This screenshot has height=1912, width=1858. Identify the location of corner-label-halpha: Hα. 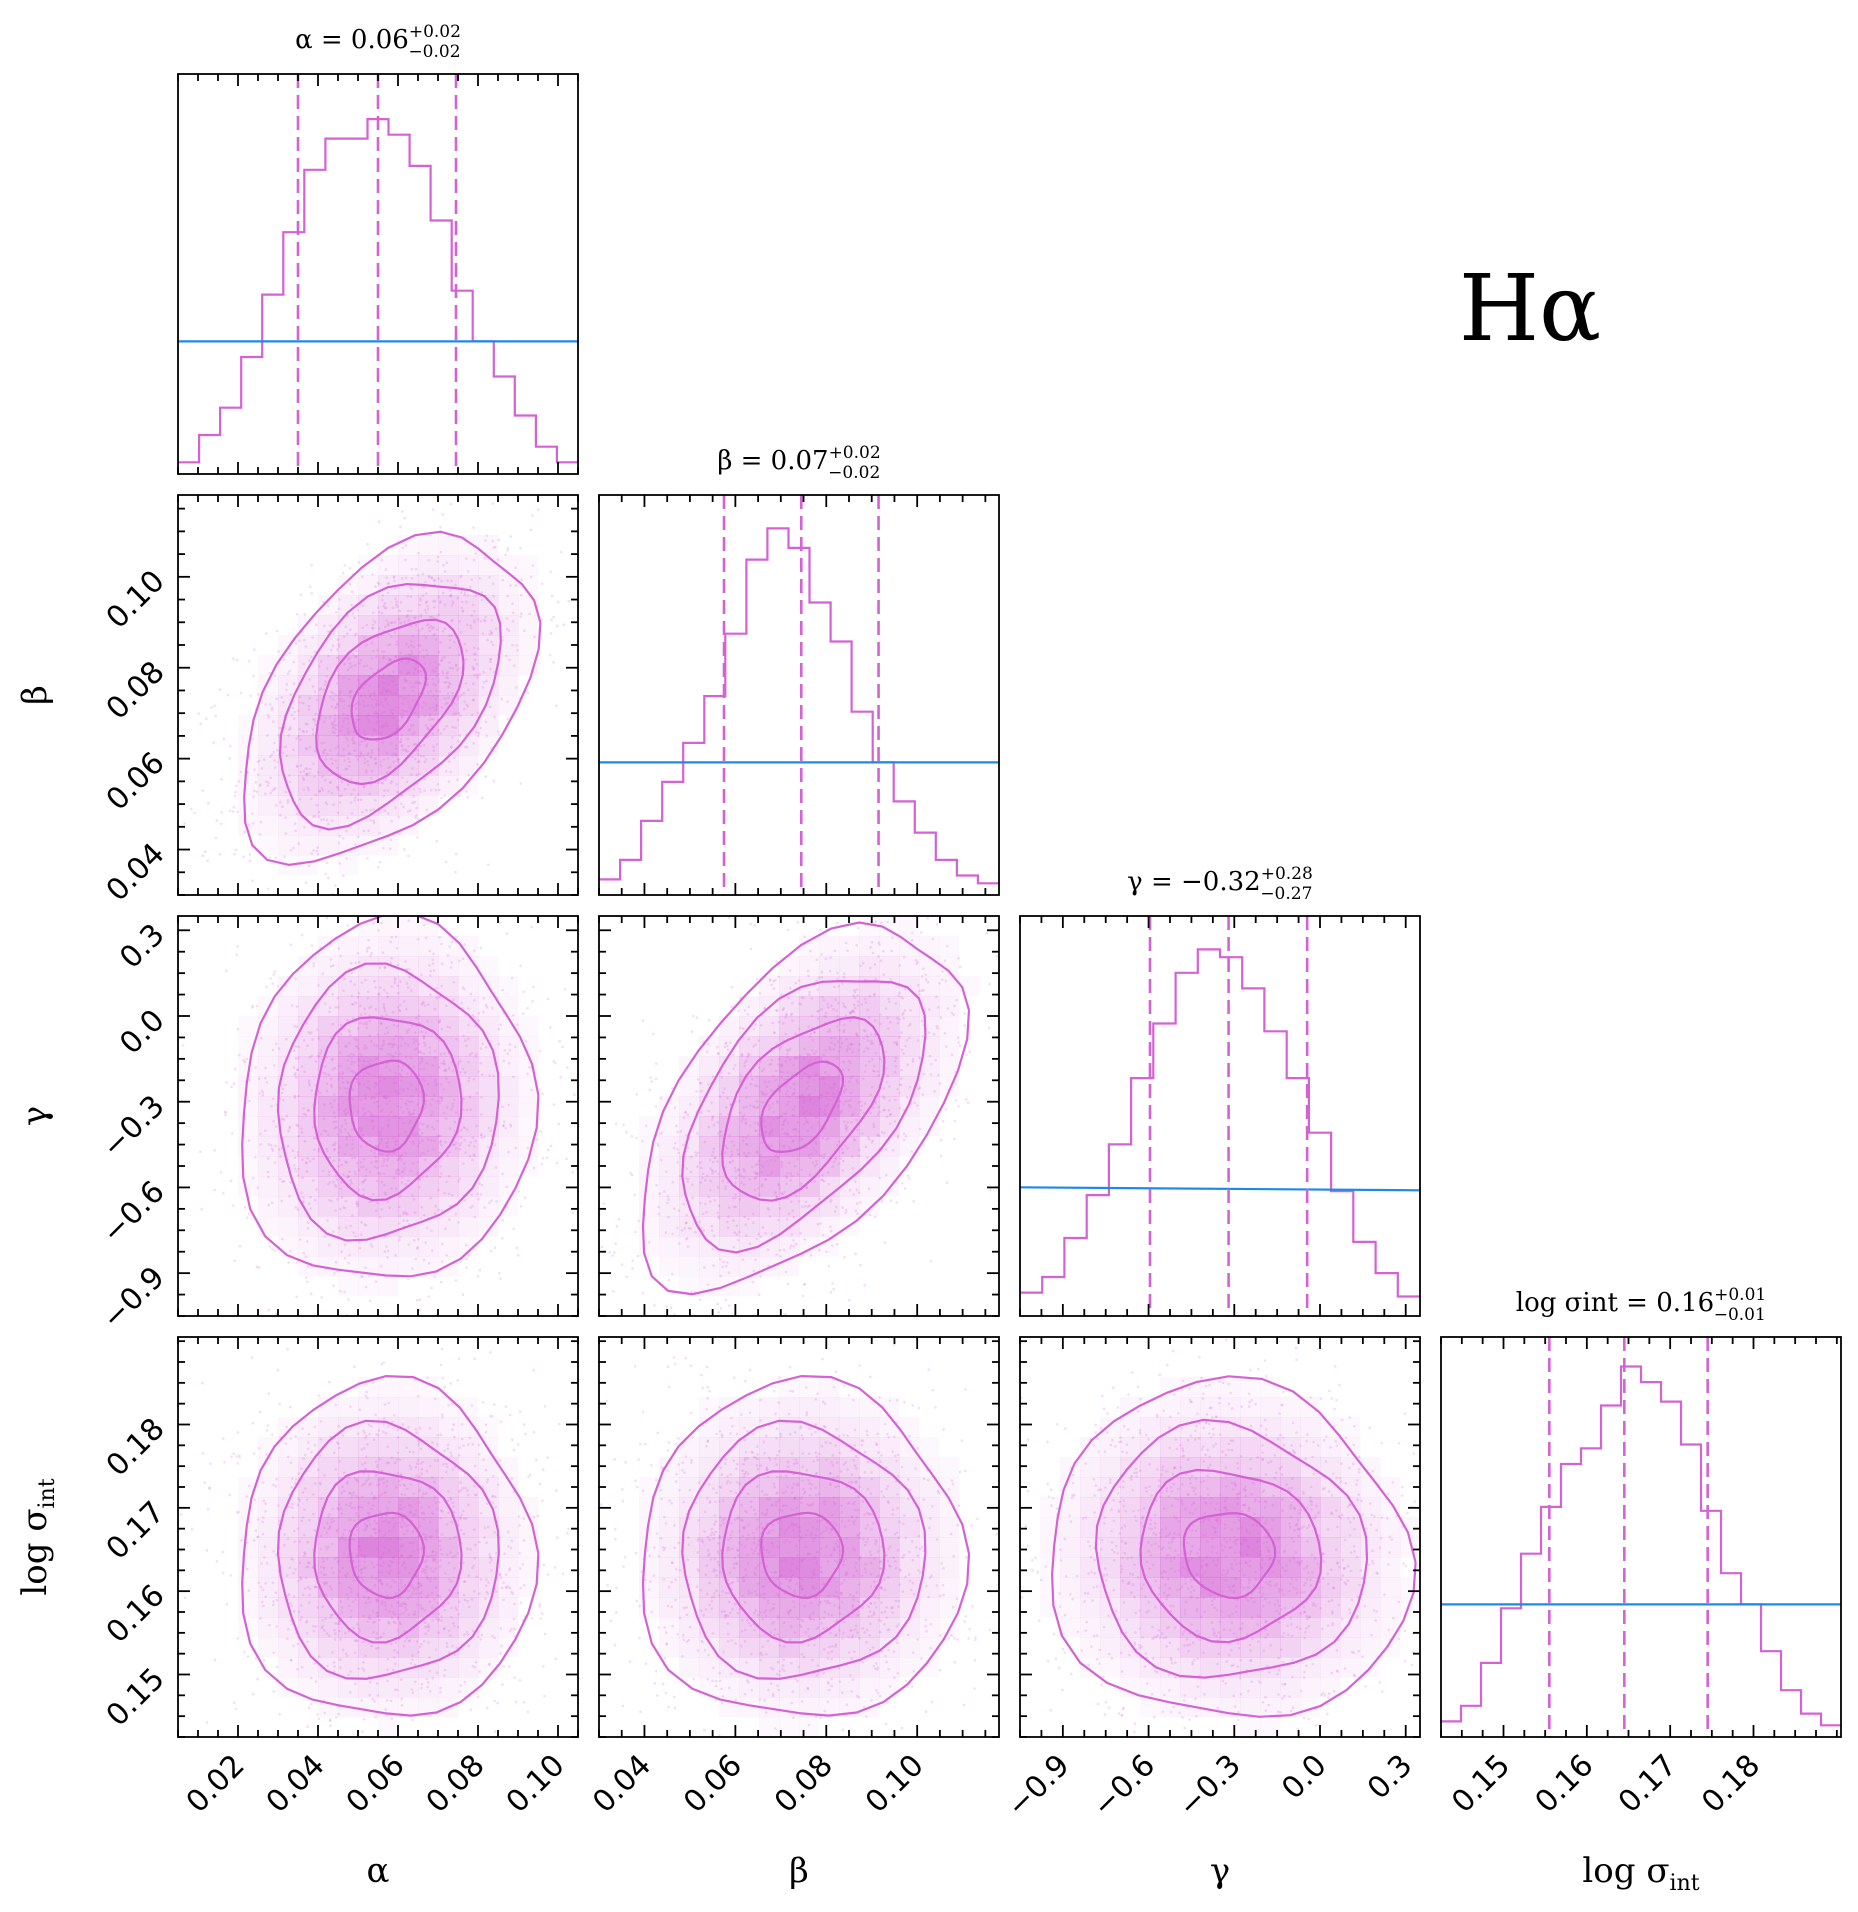
(1530, 308).